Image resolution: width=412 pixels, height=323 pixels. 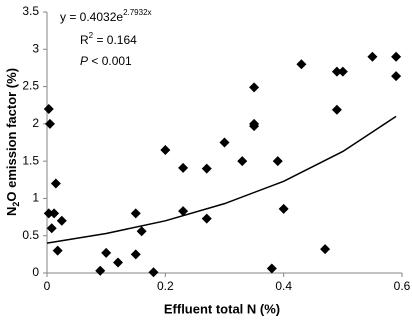 I want to click on y-tick-label: 0.5, so click(x=30, y=235).